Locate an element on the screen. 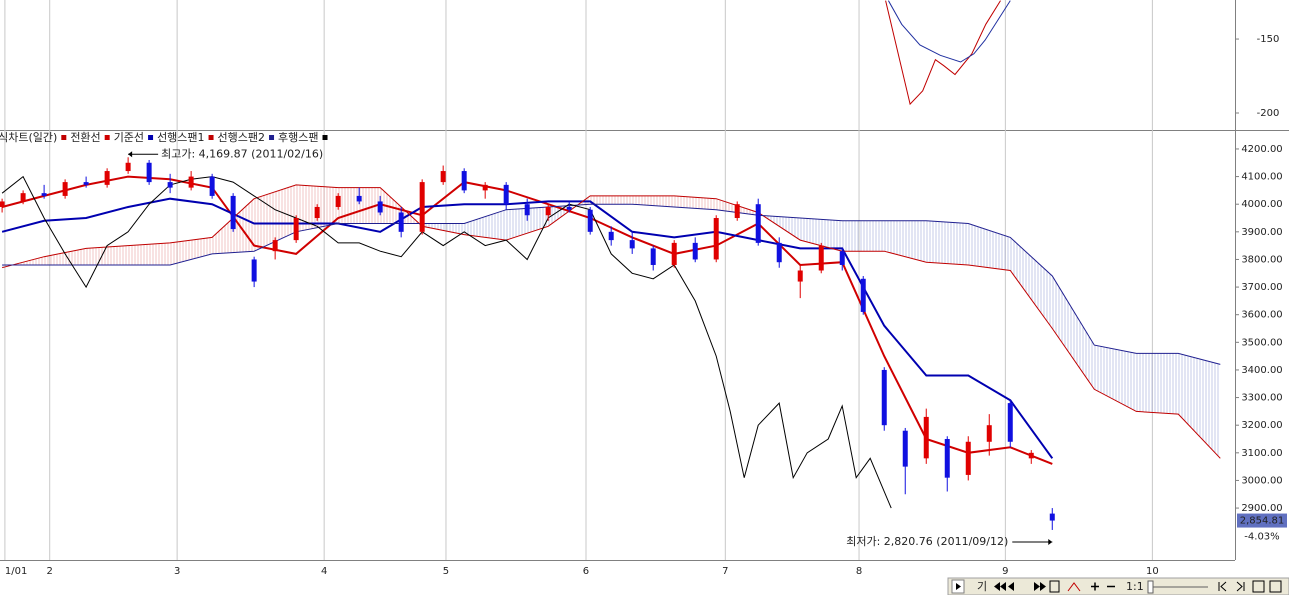 This screenshot has width=1289, height=595. x-tick-label: 4 is located at coordinates (324, 571).